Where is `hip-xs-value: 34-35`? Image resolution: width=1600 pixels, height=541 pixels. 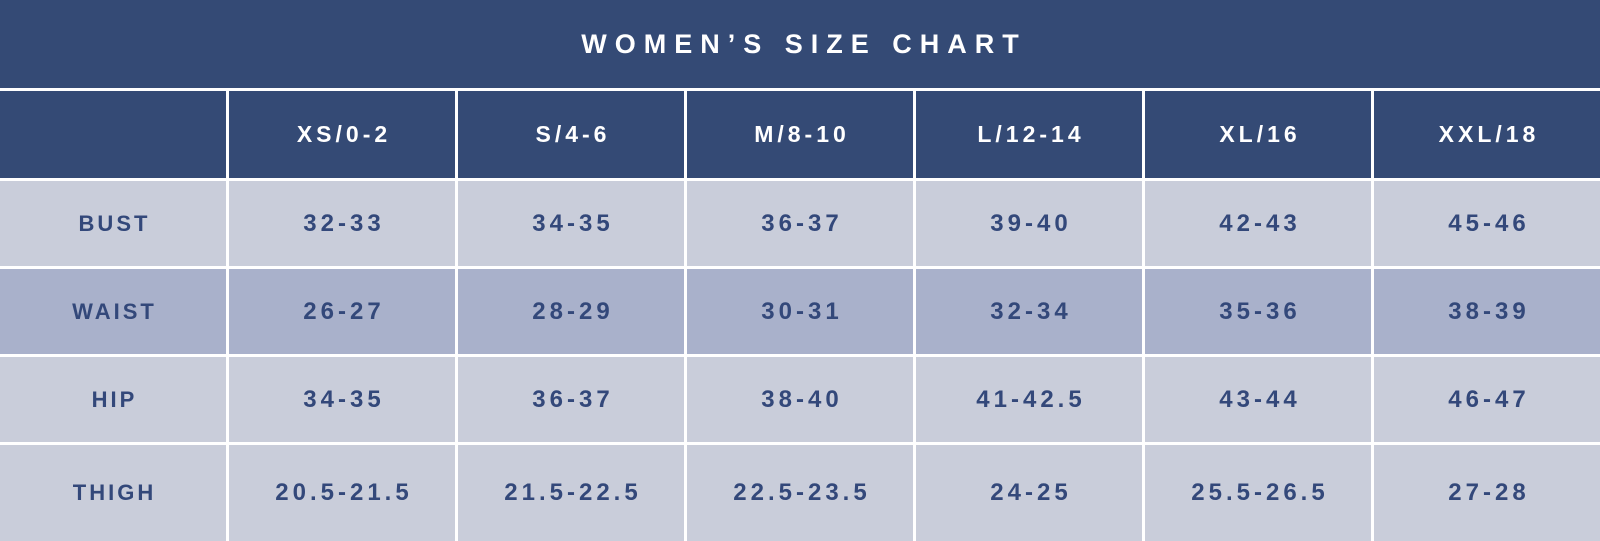 hip-xs-value: 34-35 is located at coordinates (342, 399).